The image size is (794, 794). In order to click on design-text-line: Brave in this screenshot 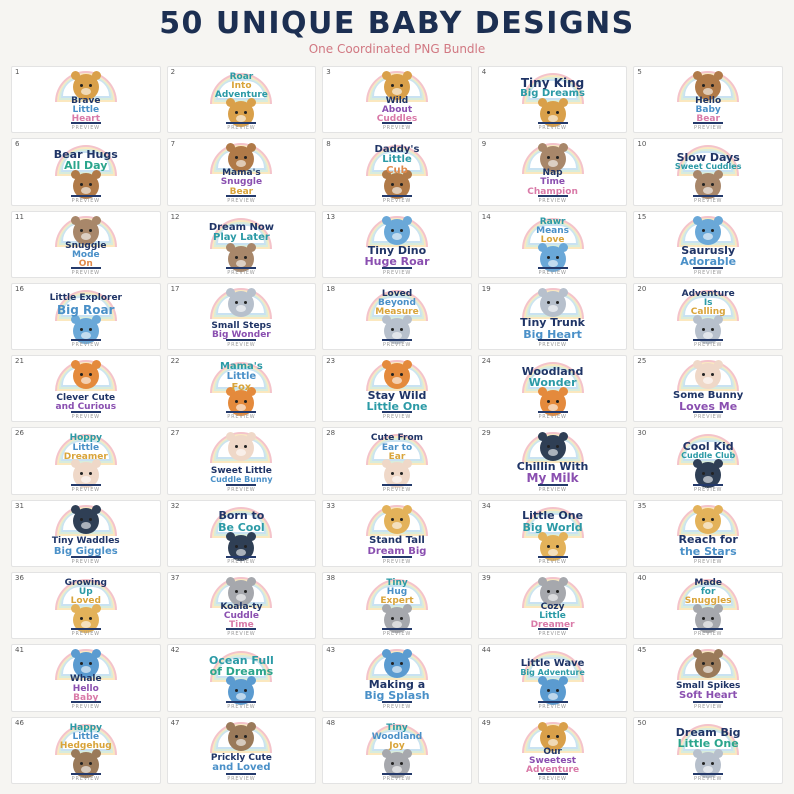, I will do `click(86, 101)`.